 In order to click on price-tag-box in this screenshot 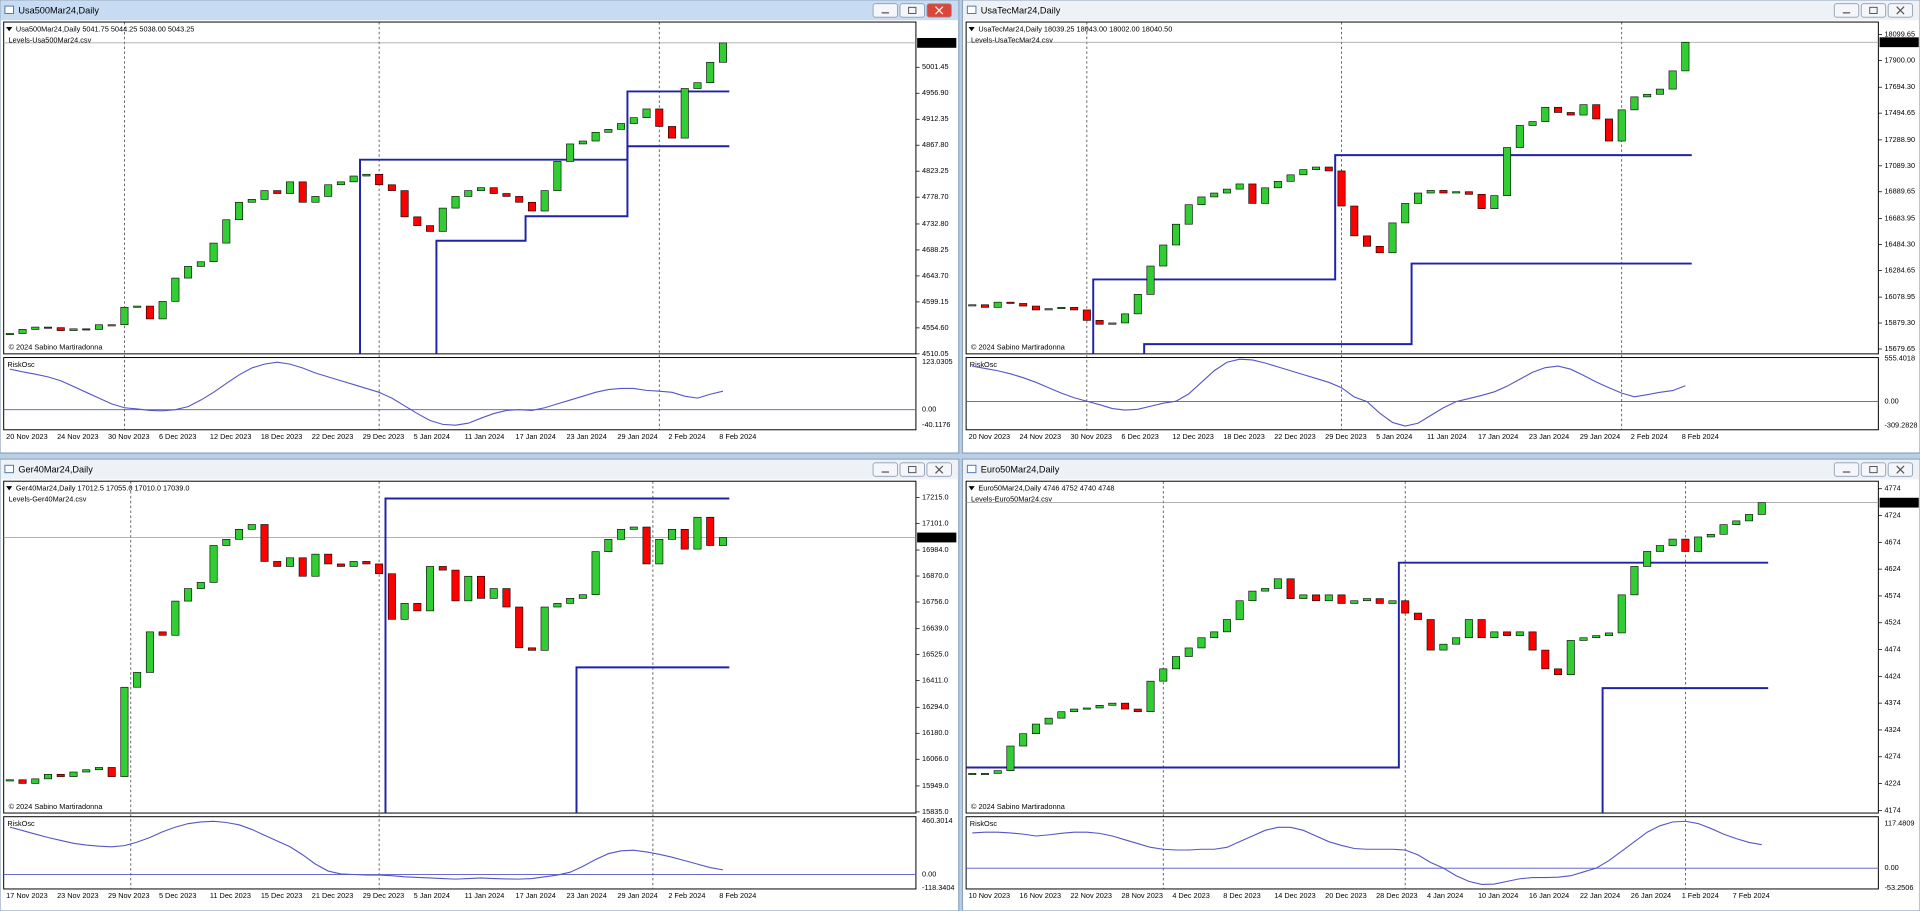, I will do `click(1899, 42)`.